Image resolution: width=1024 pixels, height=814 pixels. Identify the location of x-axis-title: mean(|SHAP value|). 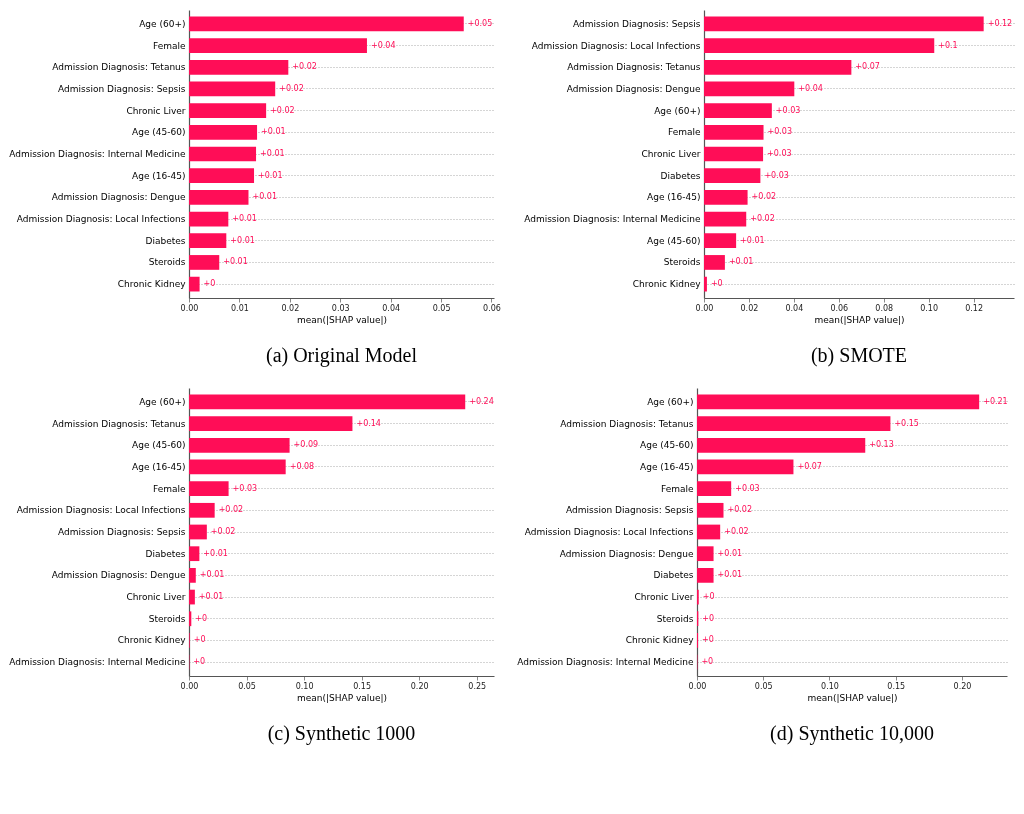
(852, 697).